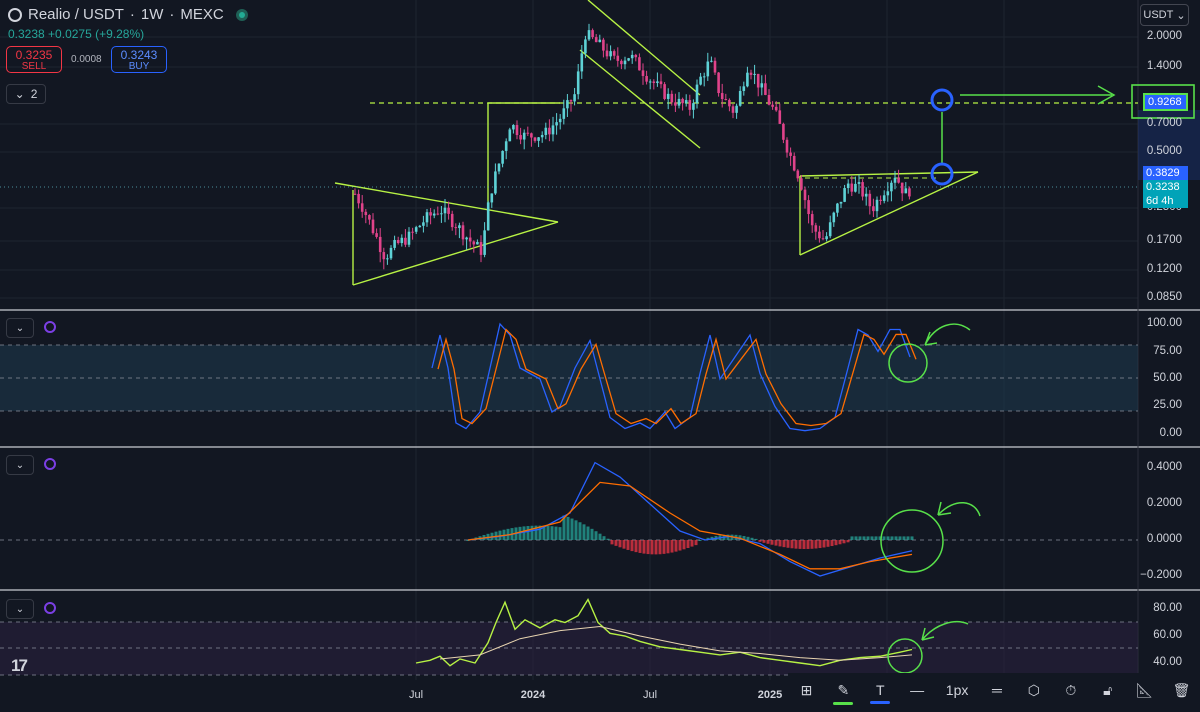  What do you see at coordinates (34, 66) in the screenshot?
I see `sell-label: SELL` at bounding box center [34, 66].